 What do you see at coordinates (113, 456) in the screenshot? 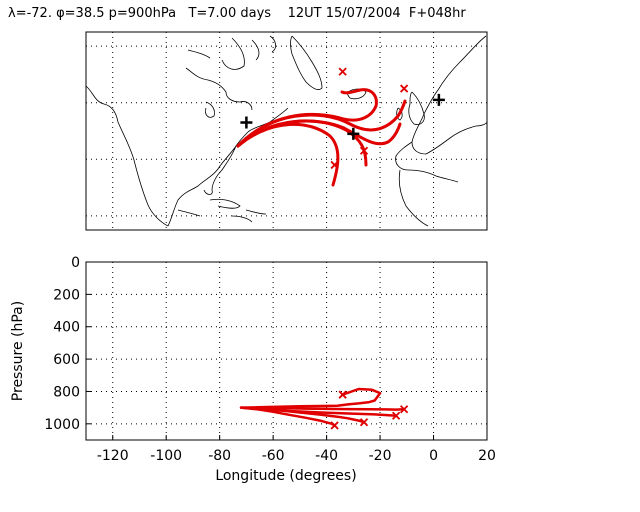
I see `x-tick-label: -120` at bounding box center [113, 456].